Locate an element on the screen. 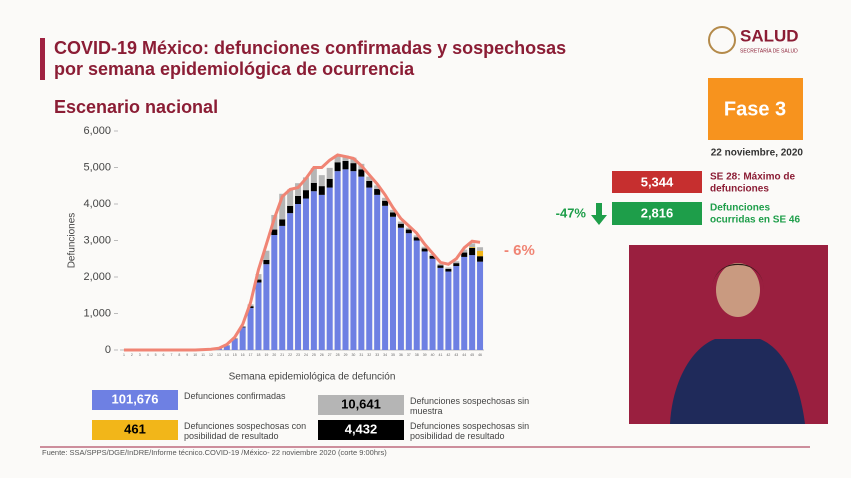  legend-label: Defunciones sospechosas sin muestra is located at coordinates (470, 406).